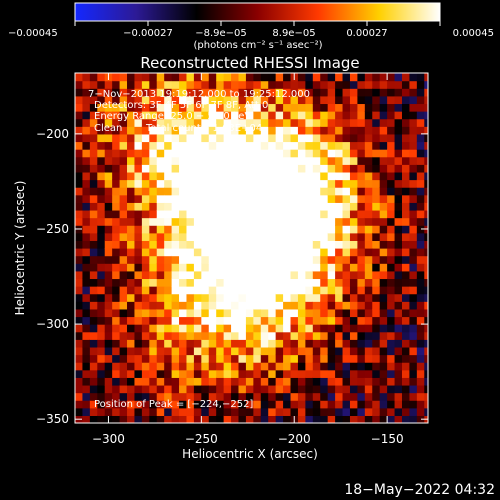 This screenshot has width=500, height=500. What do you see at coordinates (52, 134) in the screenshot?
I see `y-tick-label: −200` at bounding box center [52, 134].